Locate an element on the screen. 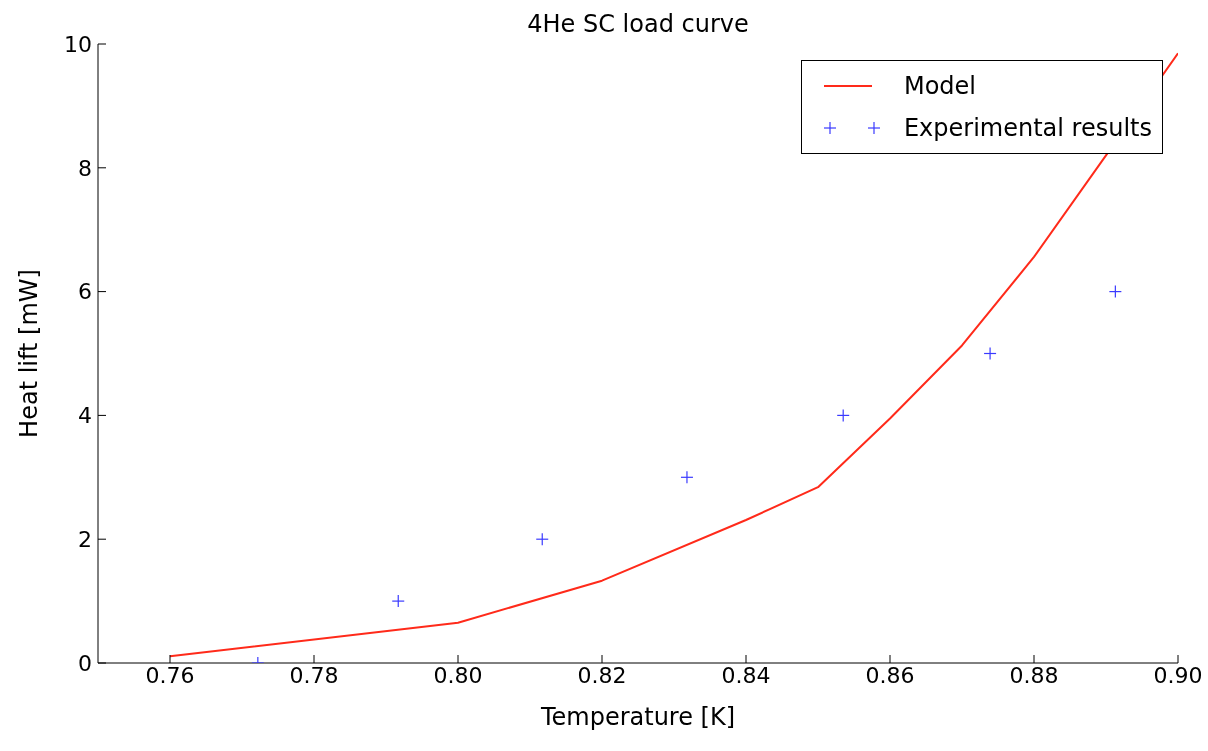 This screenshot has height=751, width=1208. x-tick-label: 0.88 is located at coordinates (1034, 675).